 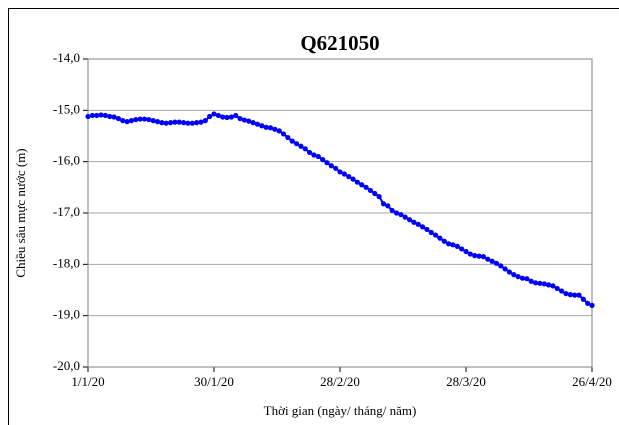 What do you see at coordinates (214, 381) in the screenshot?
I see `x-tick-label: 30/1/20` at bounding box center [214, 381].